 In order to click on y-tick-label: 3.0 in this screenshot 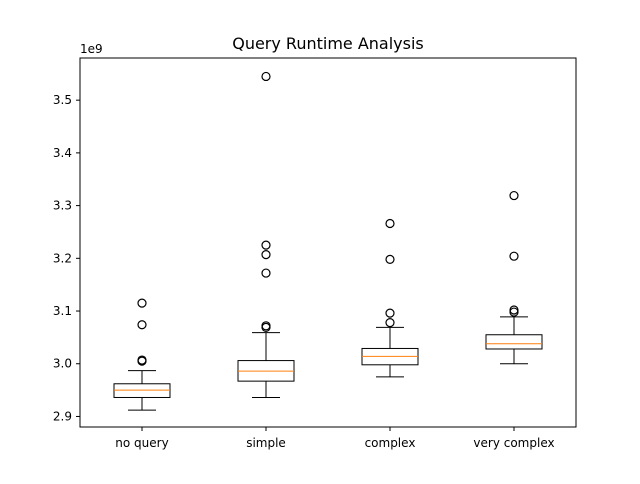, I will do `click(62, 364)`.